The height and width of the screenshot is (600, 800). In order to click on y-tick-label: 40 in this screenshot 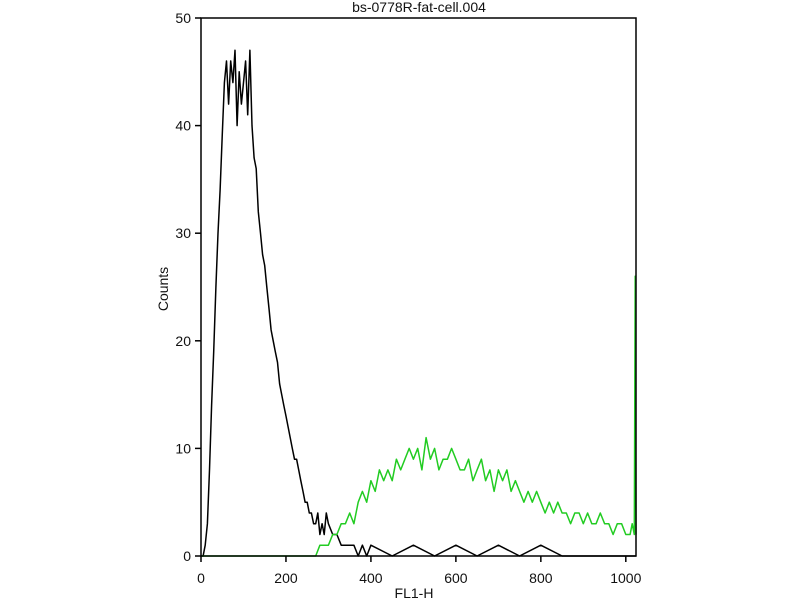, I will do `click(183, 126)`.